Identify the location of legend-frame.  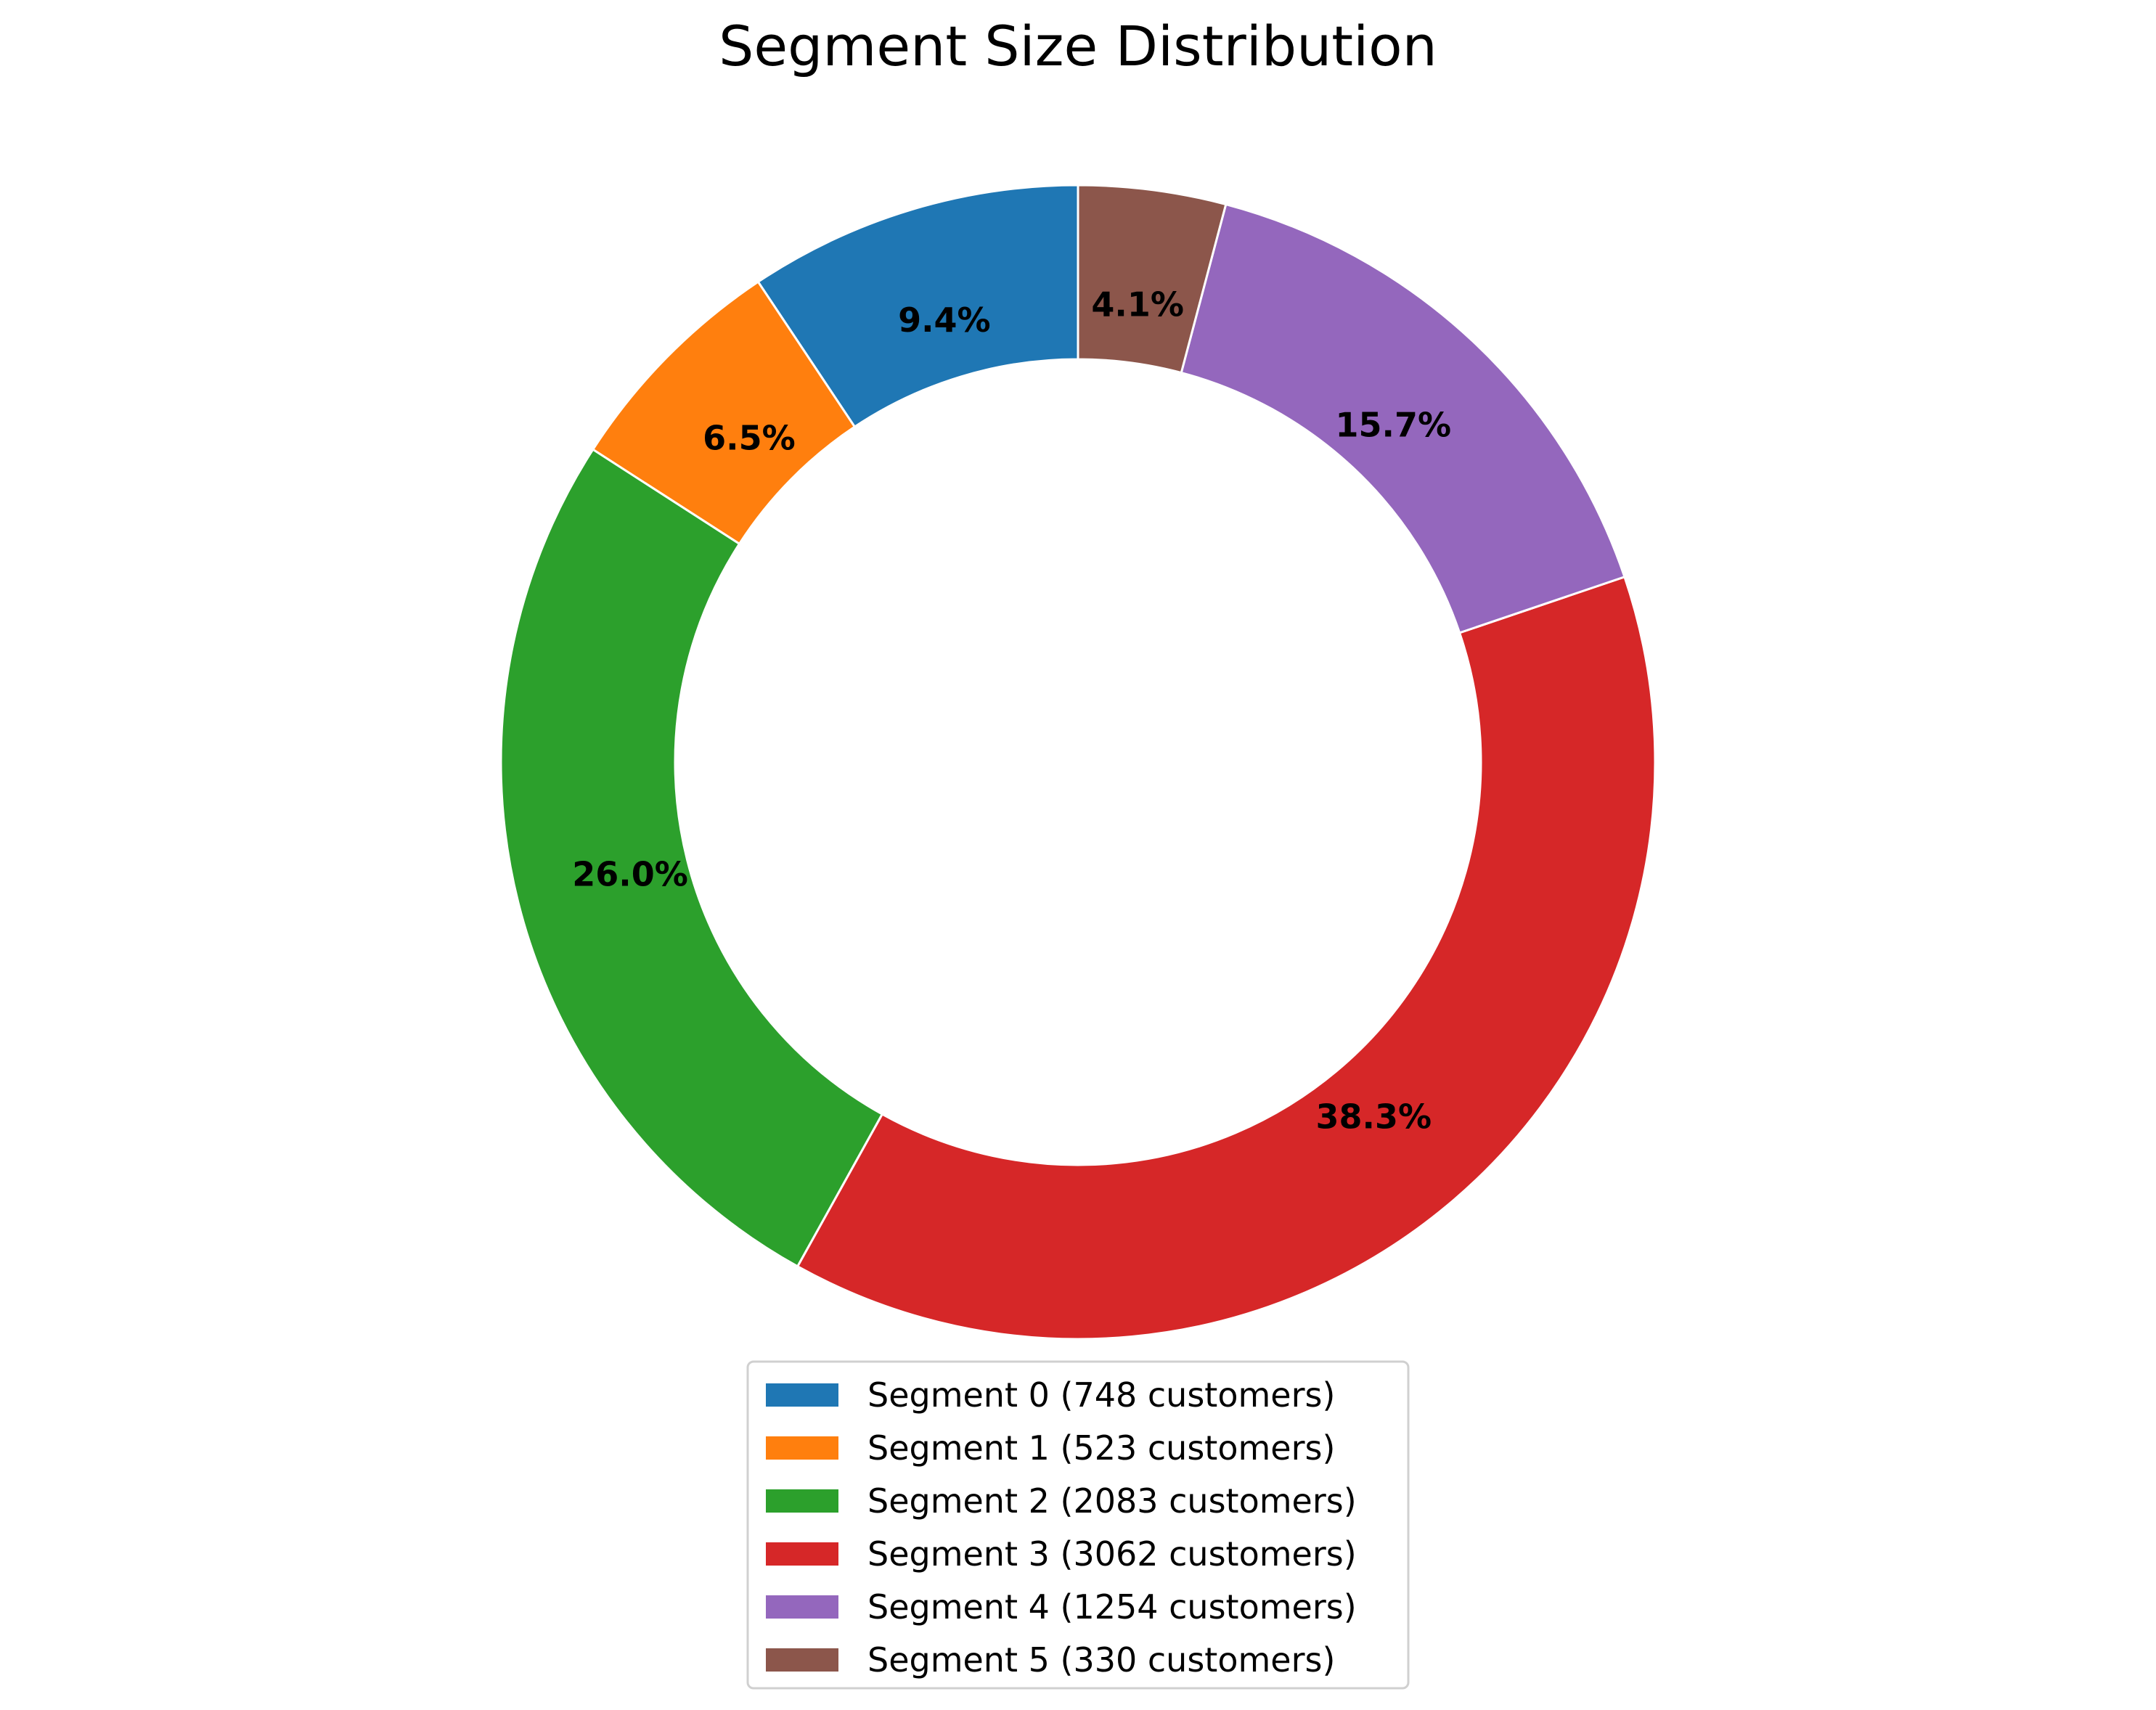
(1078, 1525).